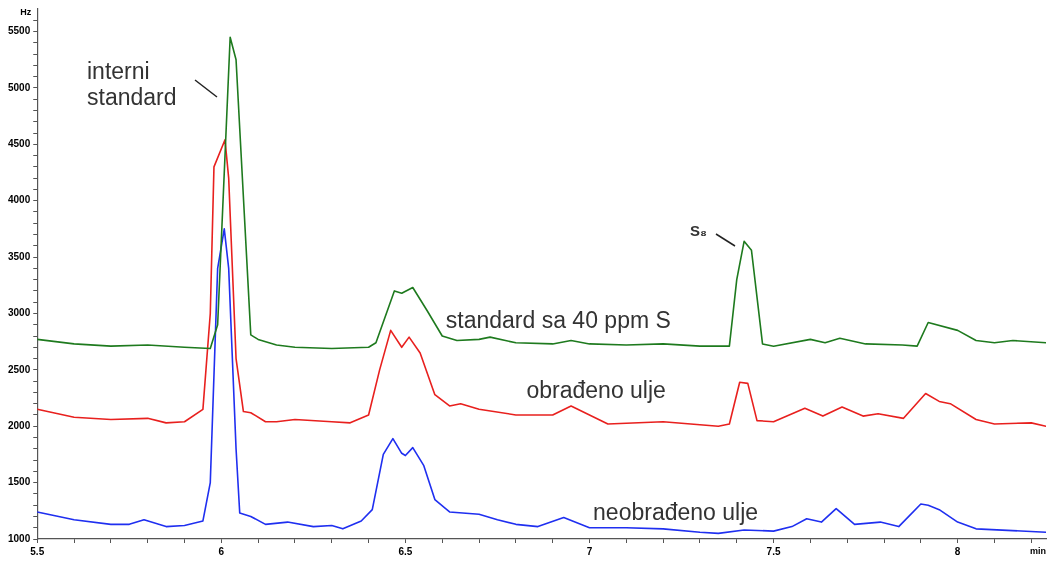 Image resolution: width=1050 pixels, height=563 pixels. I want to click on y-tick-label: 1000, so click(19, 538).